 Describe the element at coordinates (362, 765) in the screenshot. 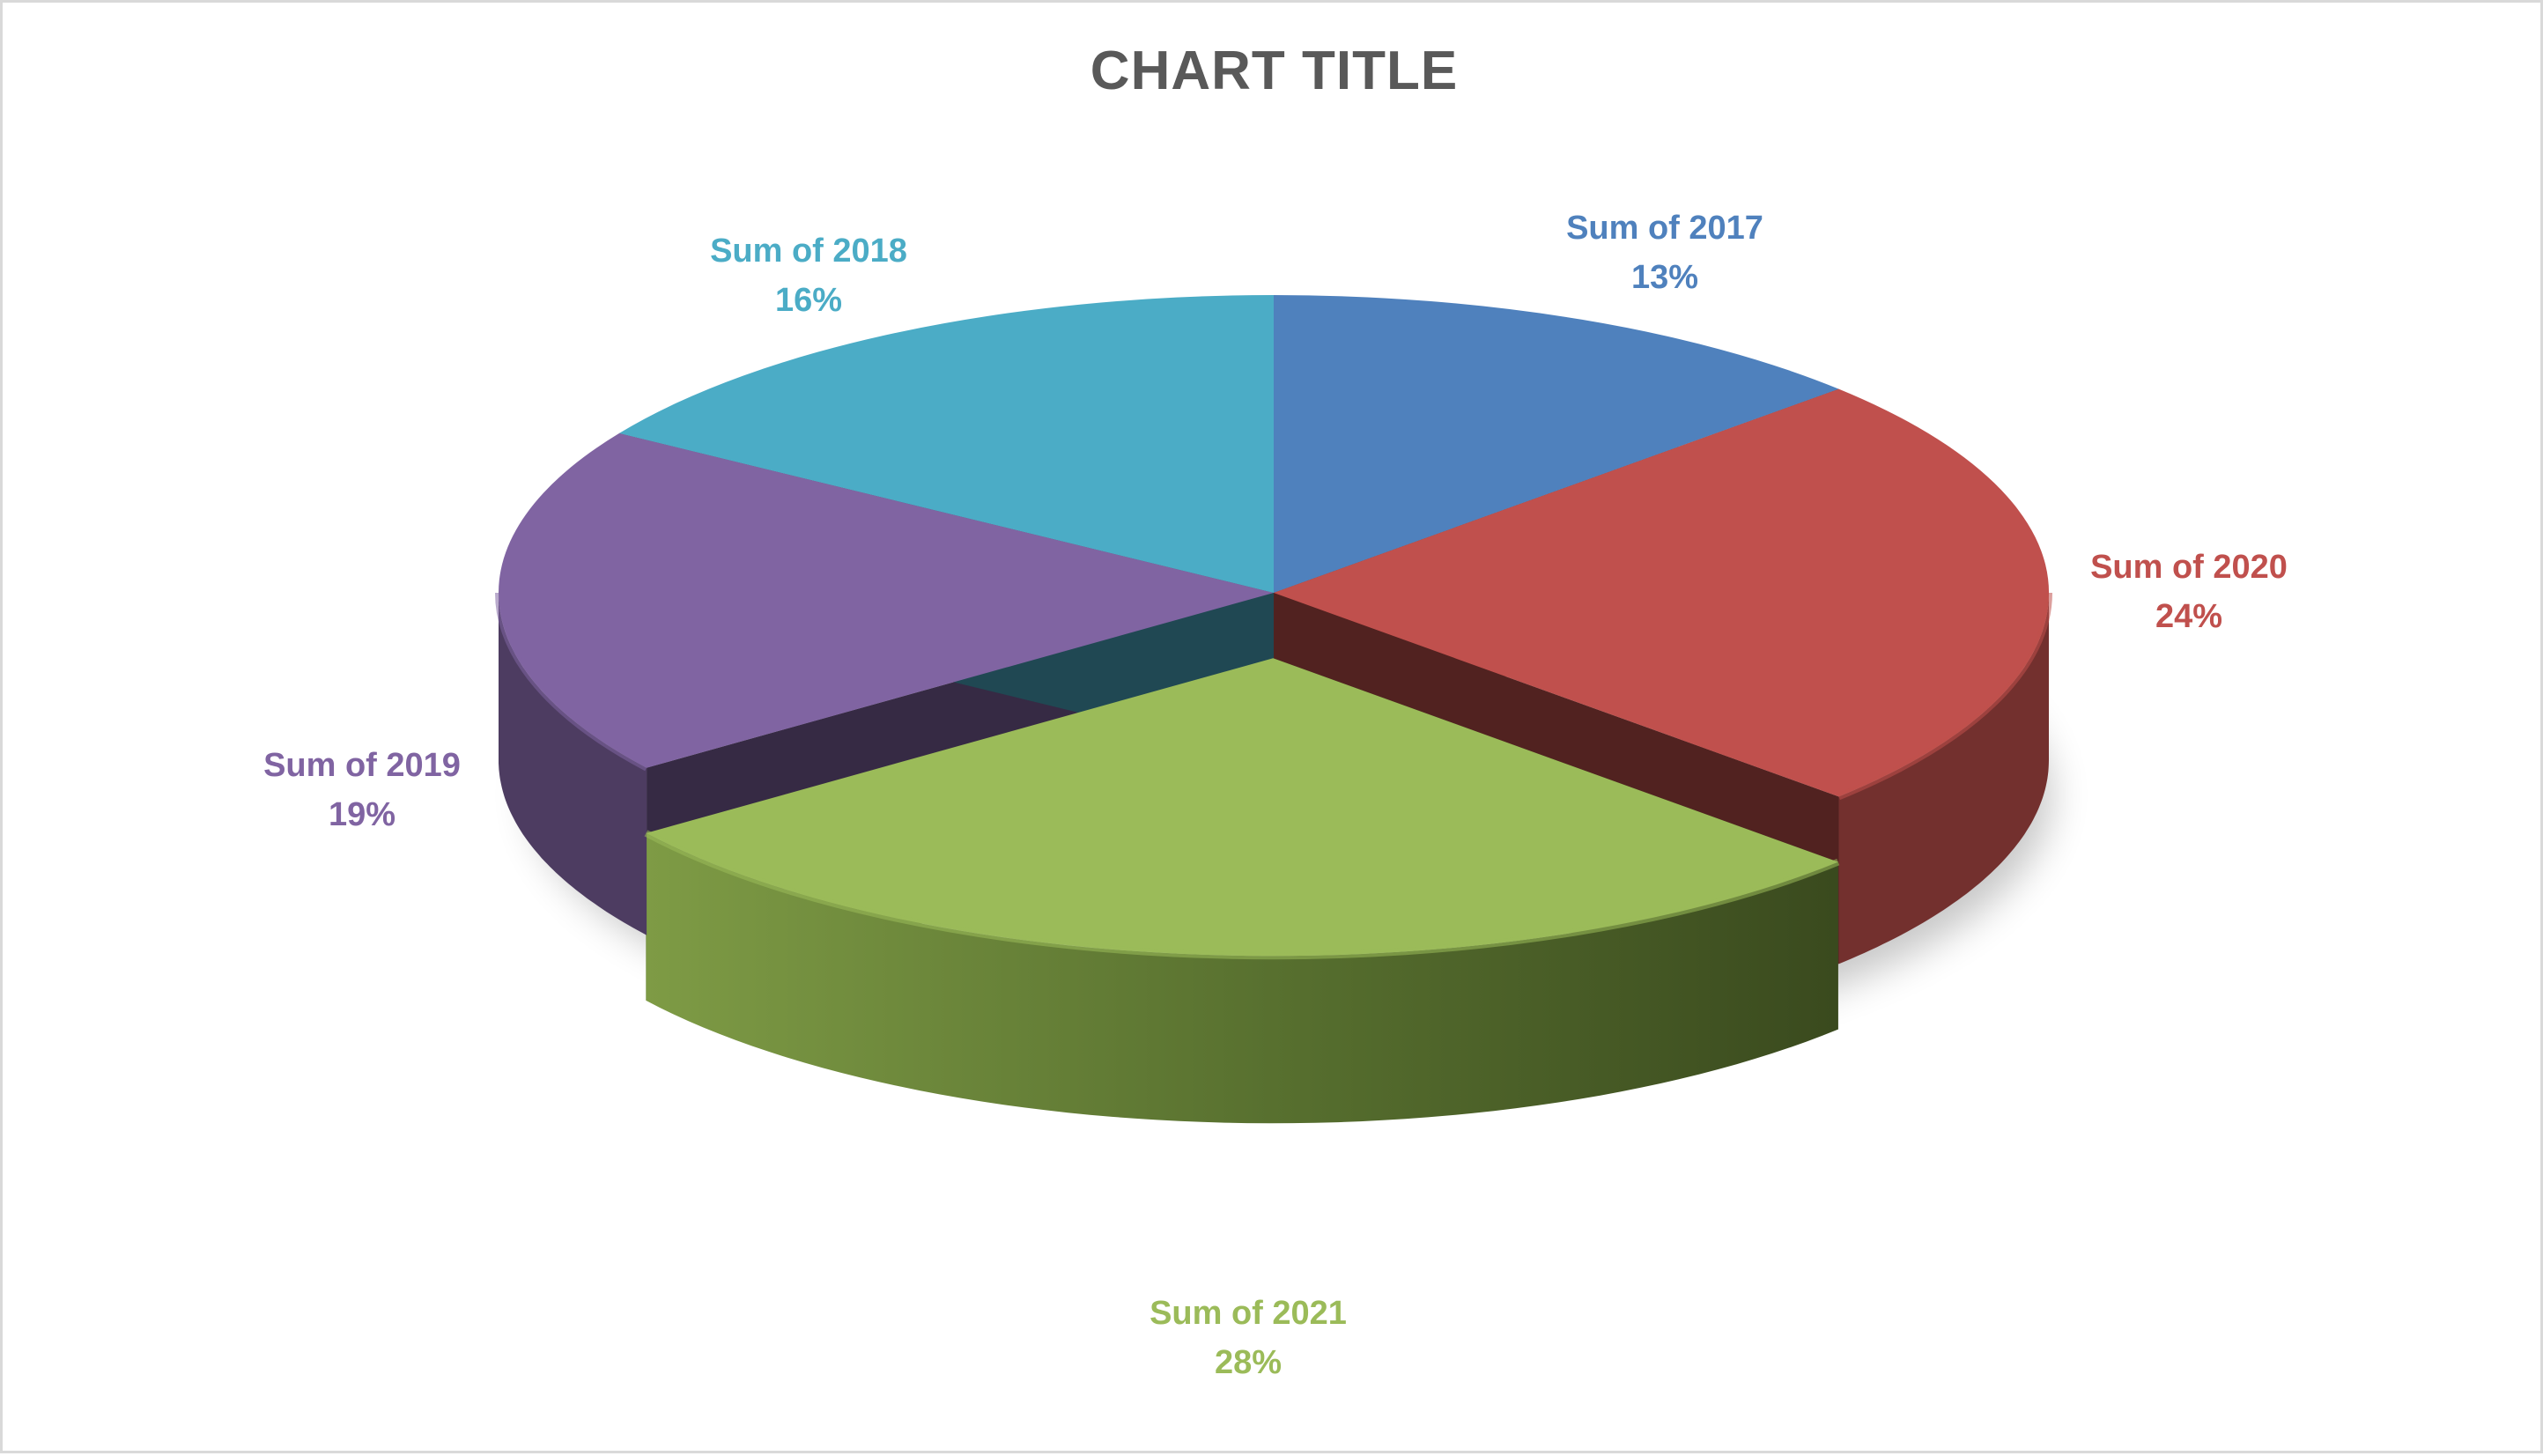

I see `data-label-2019-name: Sum of 2019` at that location.